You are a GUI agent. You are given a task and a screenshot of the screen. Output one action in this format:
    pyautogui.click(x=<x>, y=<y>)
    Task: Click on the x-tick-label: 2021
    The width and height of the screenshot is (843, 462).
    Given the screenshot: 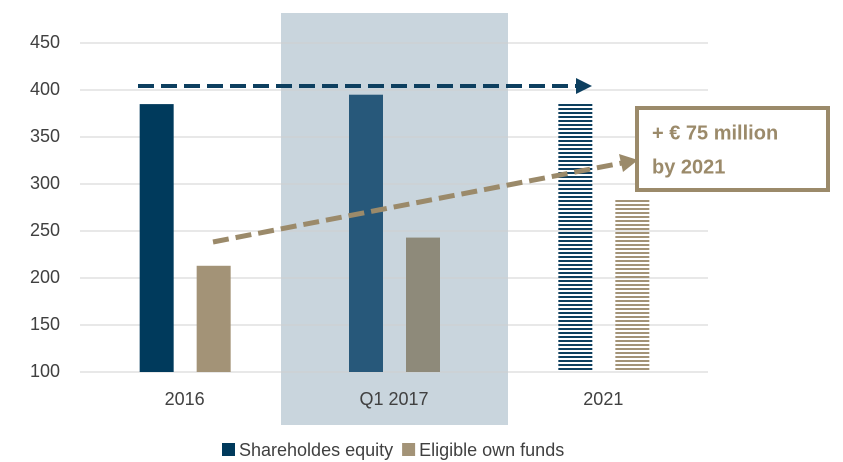 What is the action you would take?
    pyautogui.click(x=603, y=399)
    